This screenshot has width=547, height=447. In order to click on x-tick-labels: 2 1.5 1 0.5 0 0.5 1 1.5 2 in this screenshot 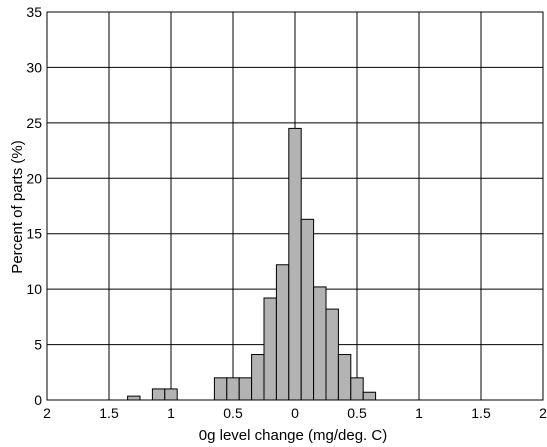, I will do `click(295, 413)`.